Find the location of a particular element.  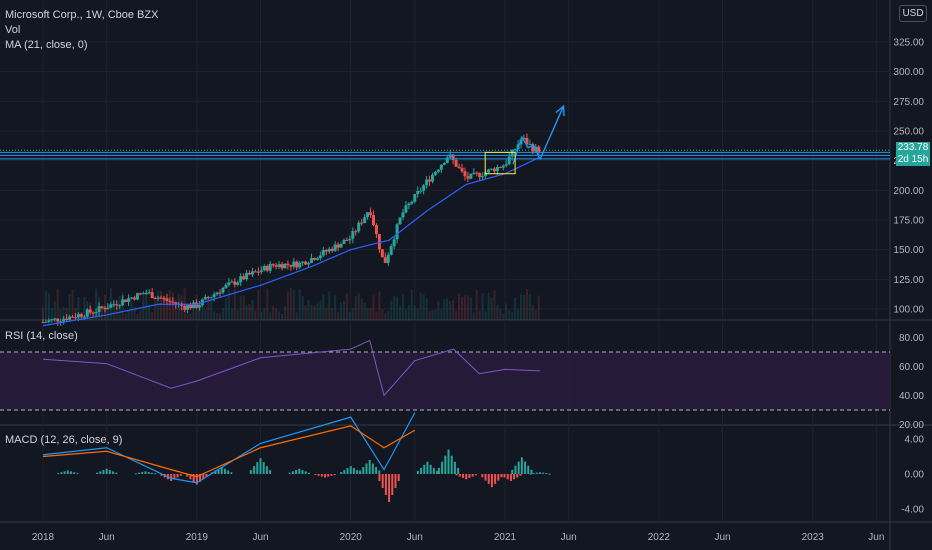

ma-legend: MA (21, close, 0) is located at coordinates (46, 45).